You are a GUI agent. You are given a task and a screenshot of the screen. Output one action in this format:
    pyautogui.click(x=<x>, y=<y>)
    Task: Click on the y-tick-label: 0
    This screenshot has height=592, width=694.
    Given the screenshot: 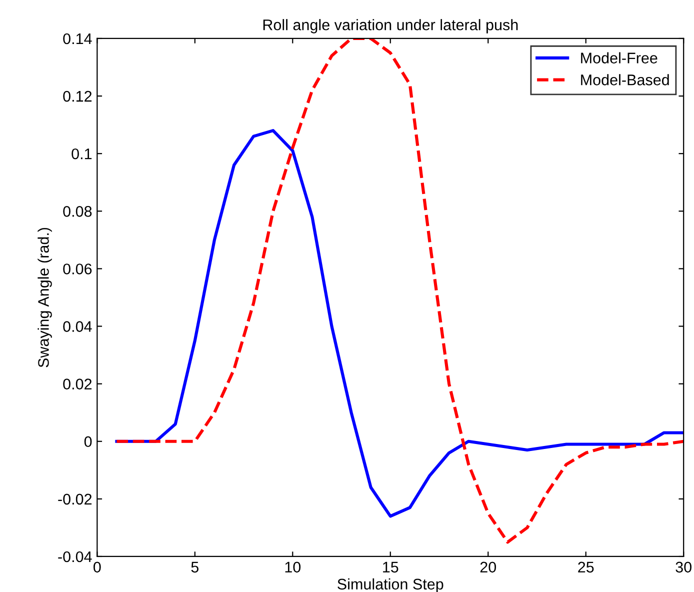 What is the action you would take?
    pyautogui.click(x=88, y=442)
    